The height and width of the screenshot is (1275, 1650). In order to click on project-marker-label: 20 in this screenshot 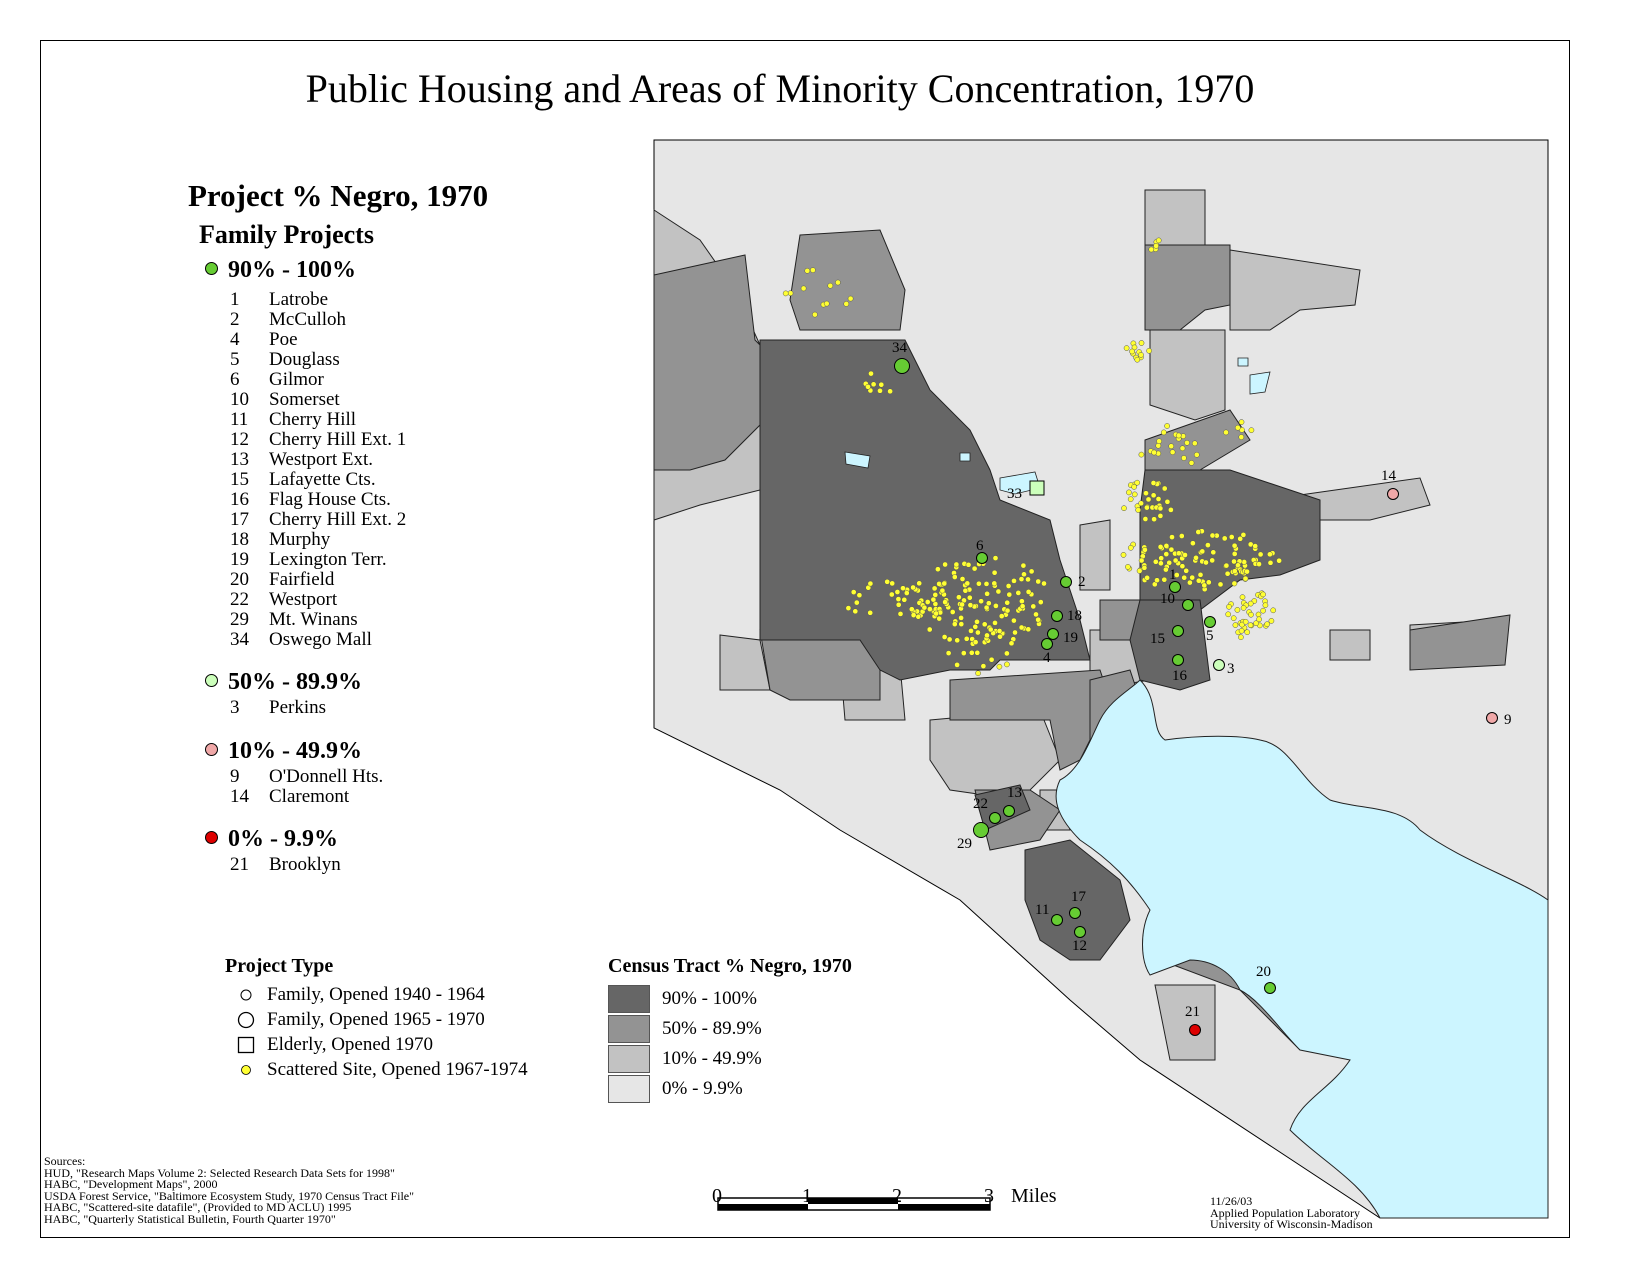, I will do `click(1263, 972)`.